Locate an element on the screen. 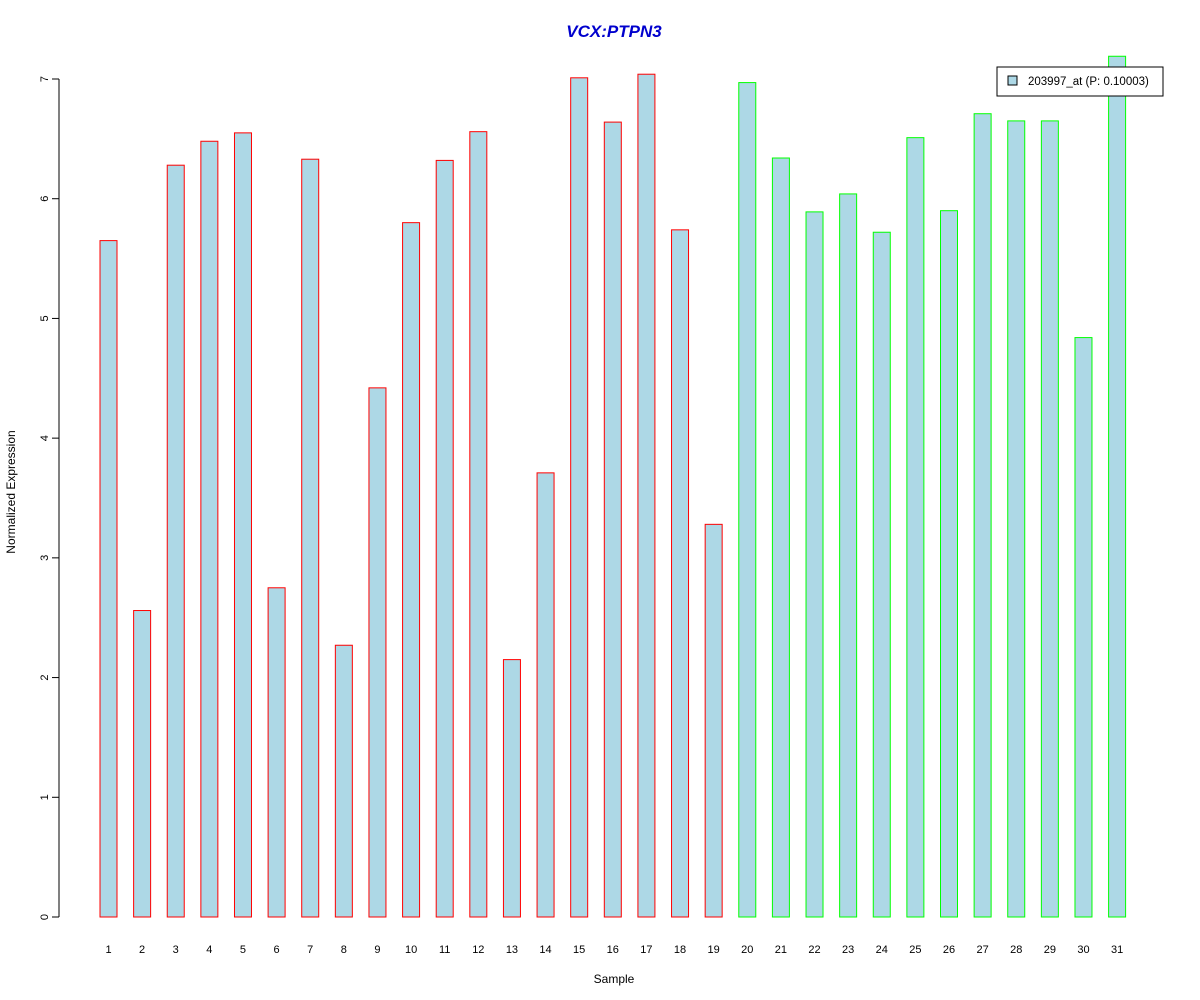 Image resolution: width=1200 pixels, height=1000 pixels. legend: 203997_at (P: 0.10003) is located at coordinates (1080, 81).